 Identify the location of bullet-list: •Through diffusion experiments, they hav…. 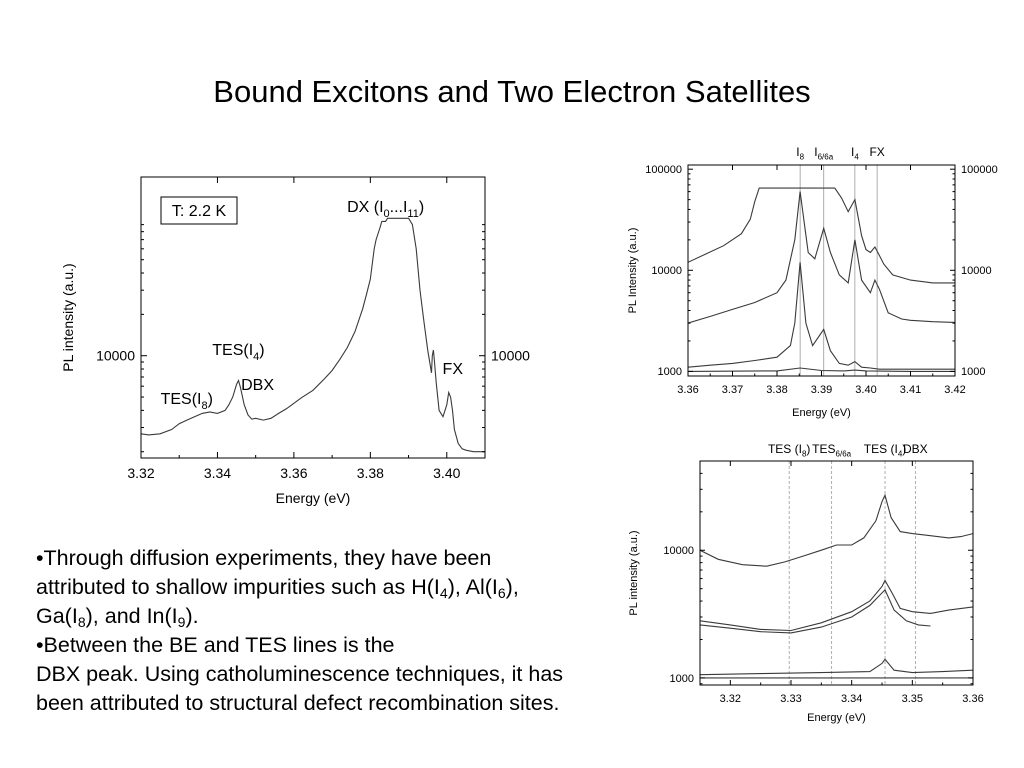
(356, 631).